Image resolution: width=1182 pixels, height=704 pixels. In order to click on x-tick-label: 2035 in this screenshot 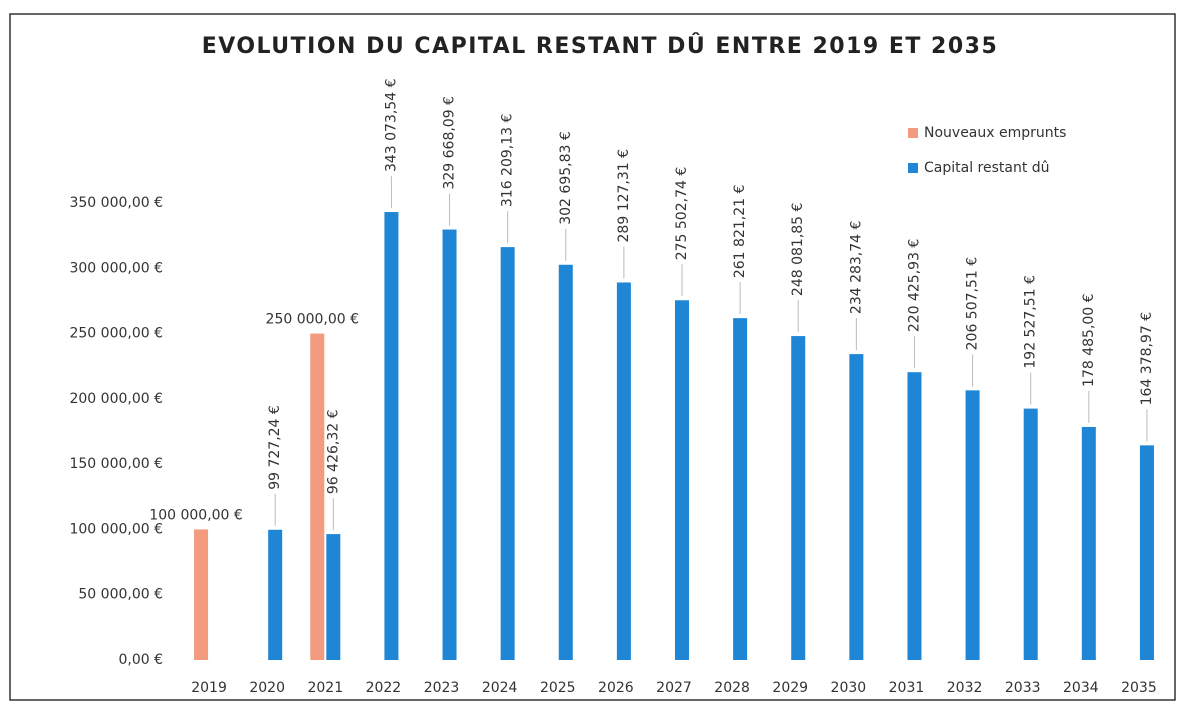, I will do `click(1139, 688)`.